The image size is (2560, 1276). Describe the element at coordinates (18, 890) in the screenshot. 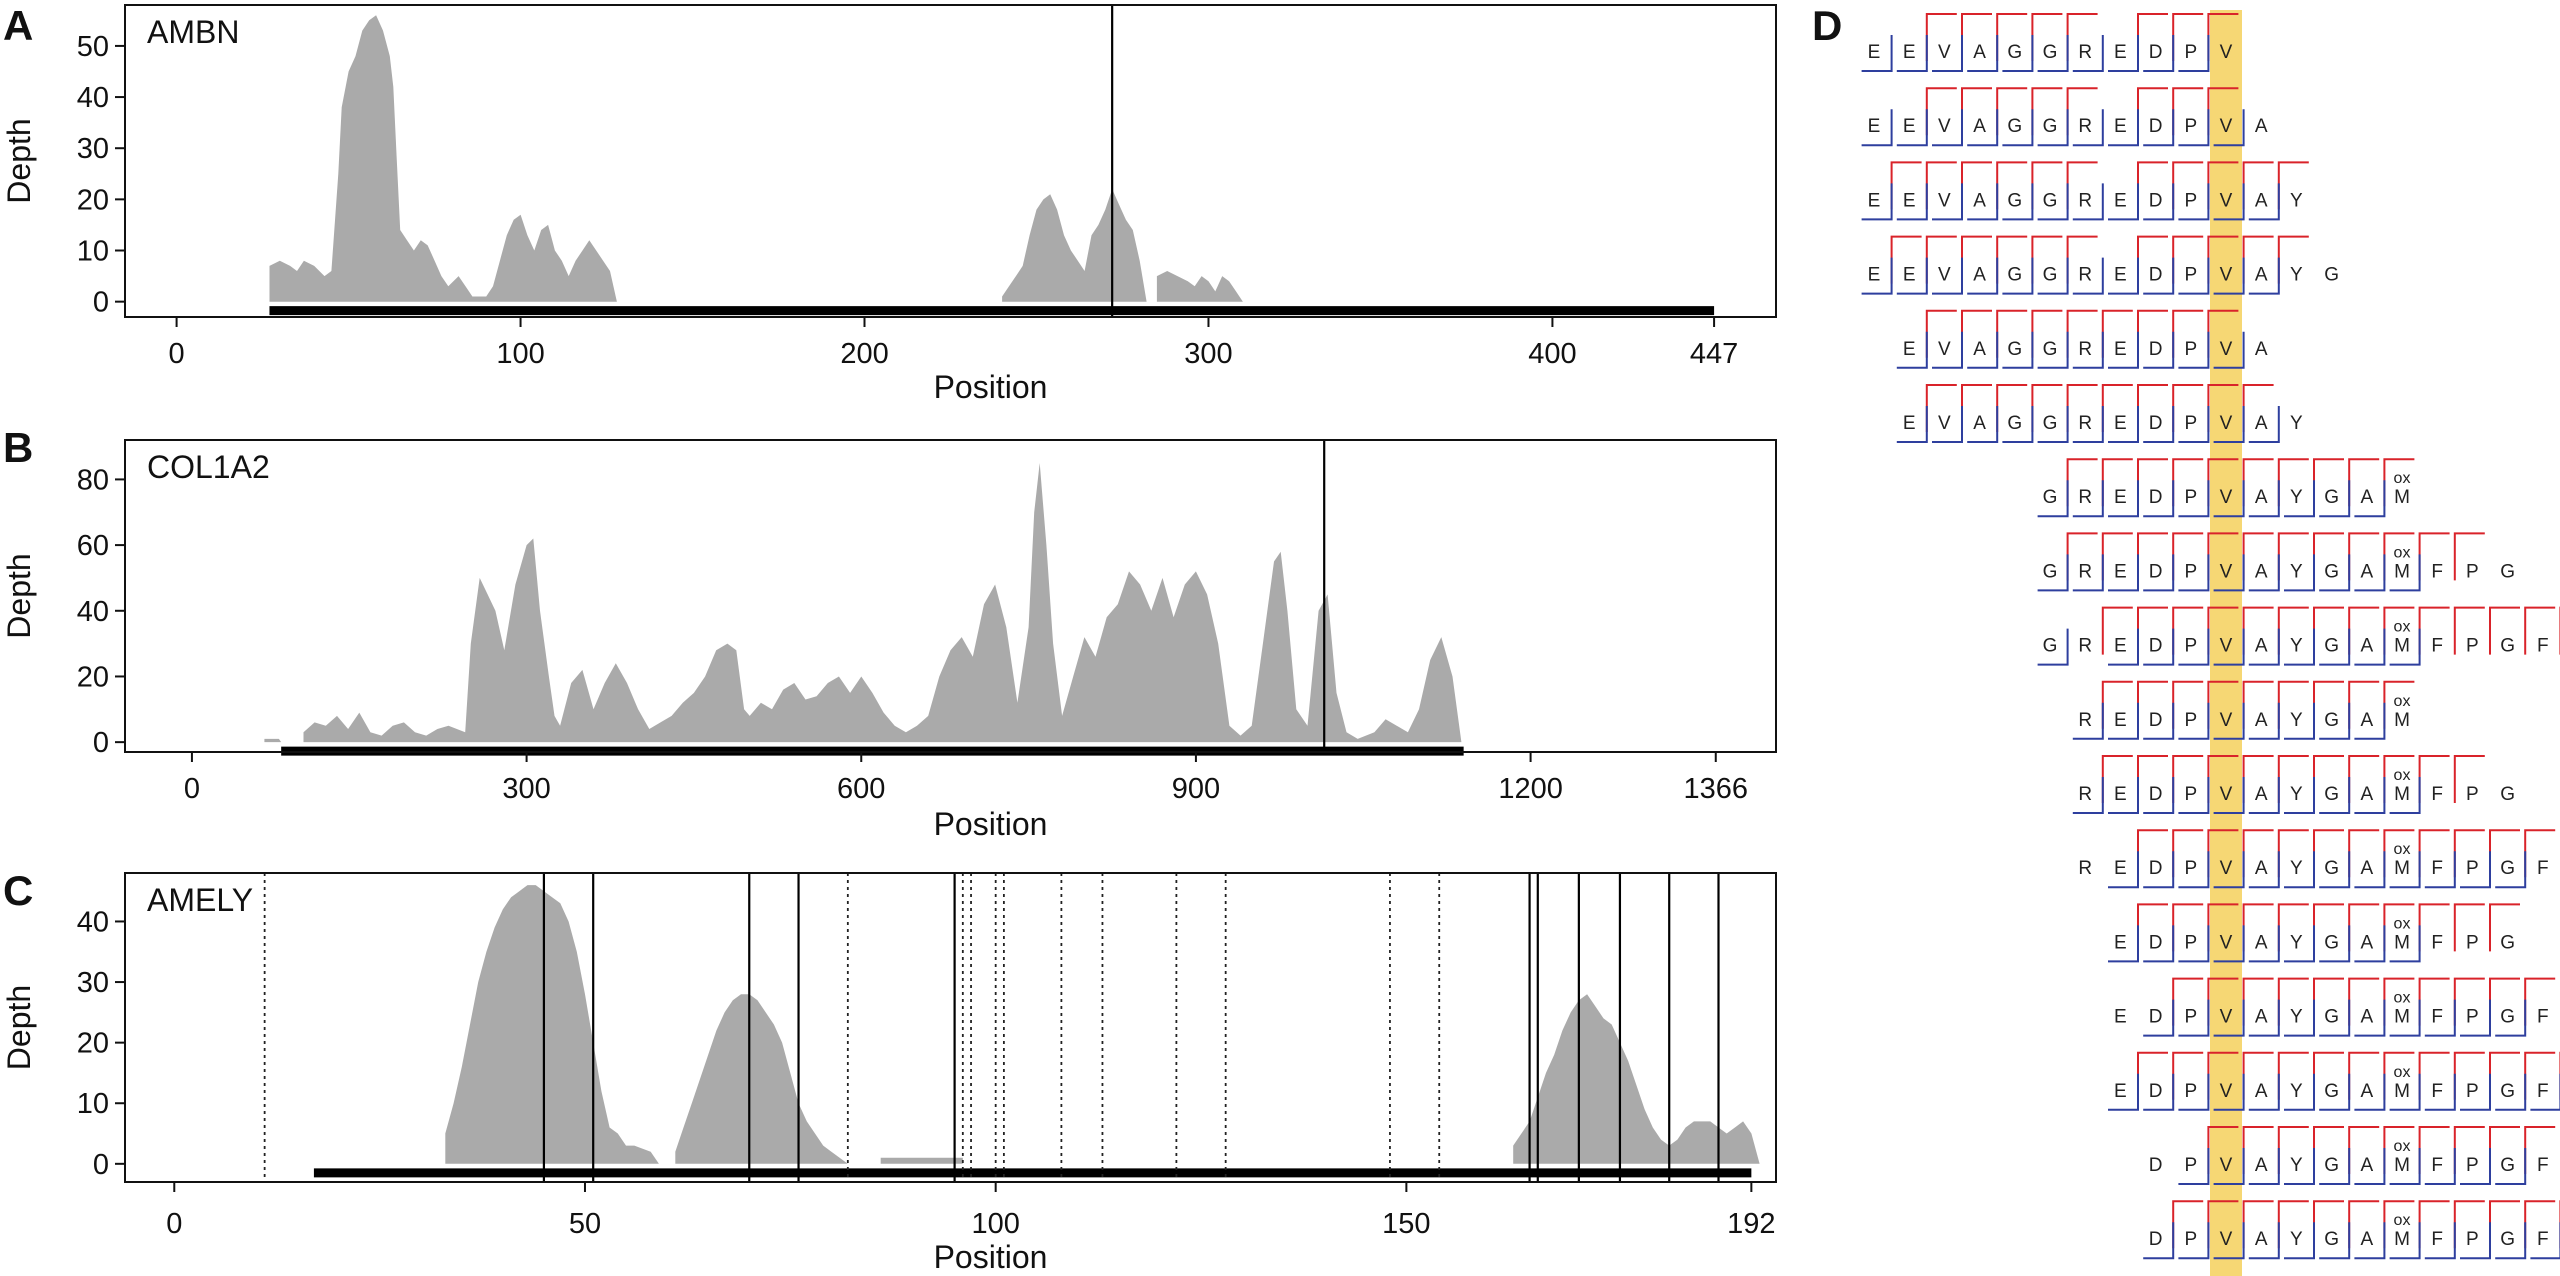

I see `panel-letter: C` at that location.